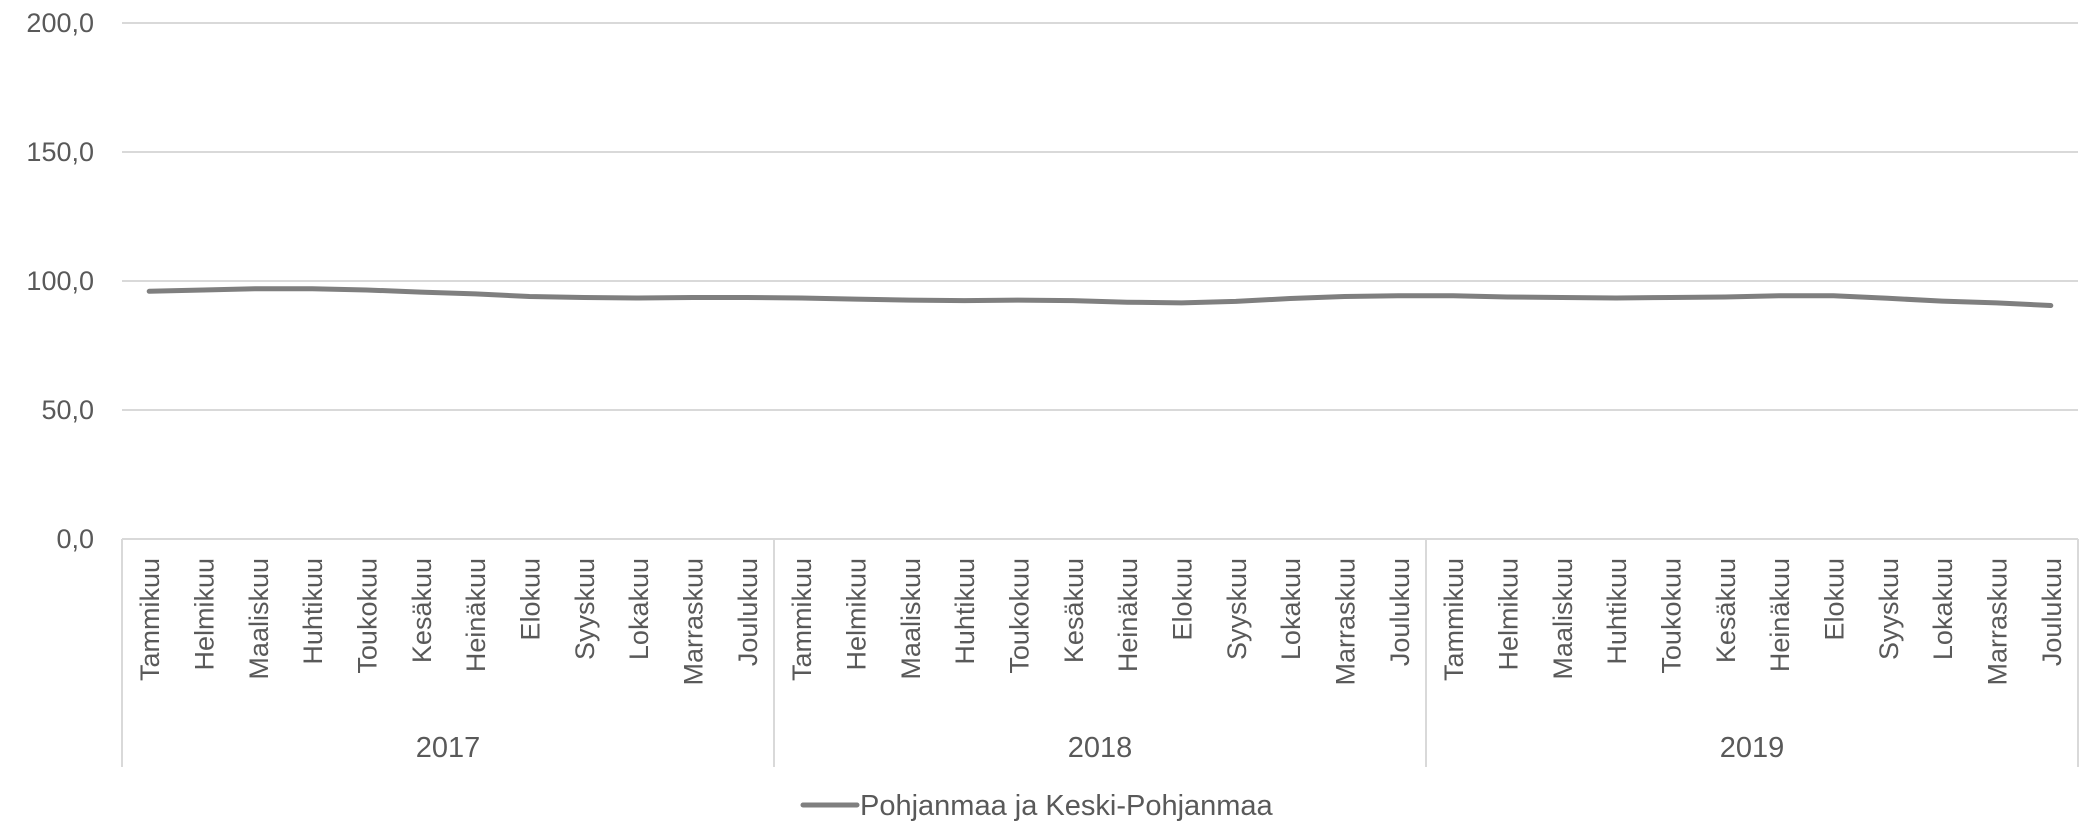 This screenshot has height=825, width=2079. I want to click on y-tick-label: 100,0, so click(60, 281).